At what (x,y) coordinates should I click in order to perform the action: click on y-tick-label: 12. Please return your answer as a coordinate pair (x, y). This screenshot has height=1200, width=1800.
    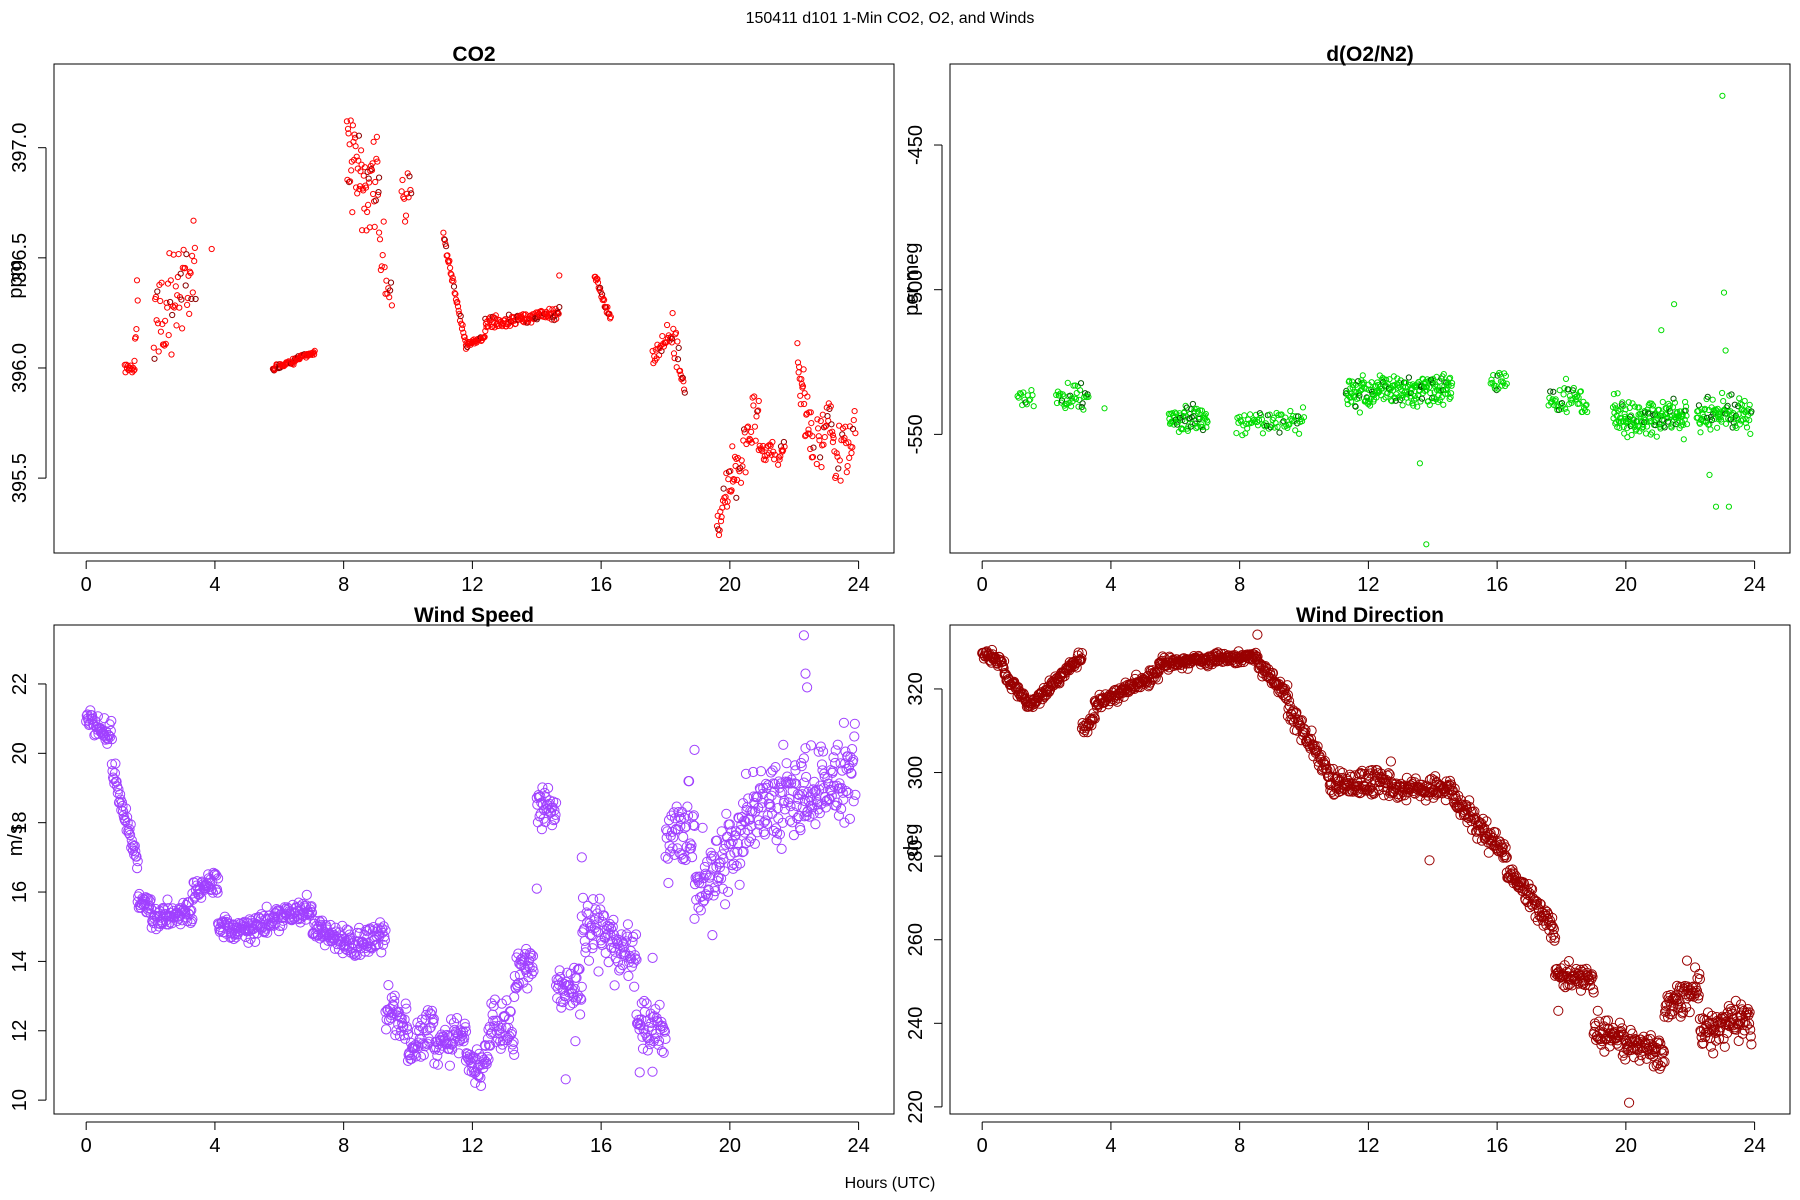
    Looking at the image, I should click on (20, 1031).